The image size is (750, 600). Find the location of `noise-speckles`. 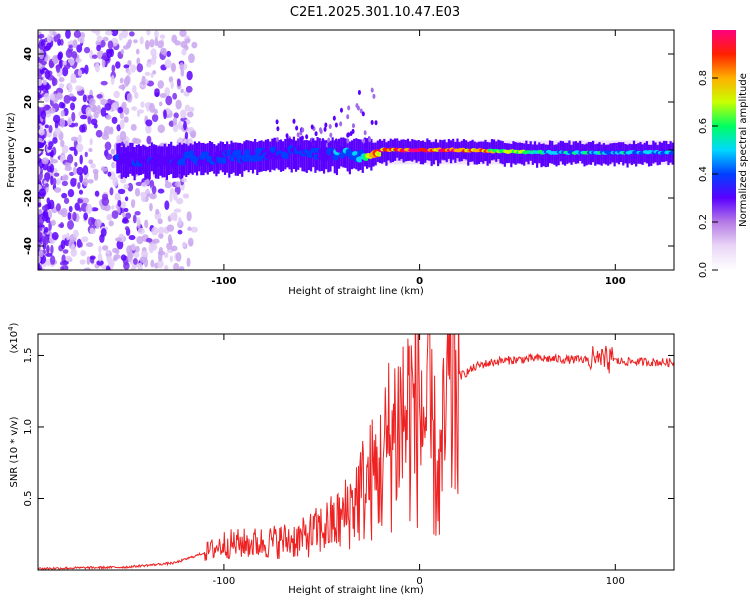

noise-speckles is located at coordinates (118, 150).